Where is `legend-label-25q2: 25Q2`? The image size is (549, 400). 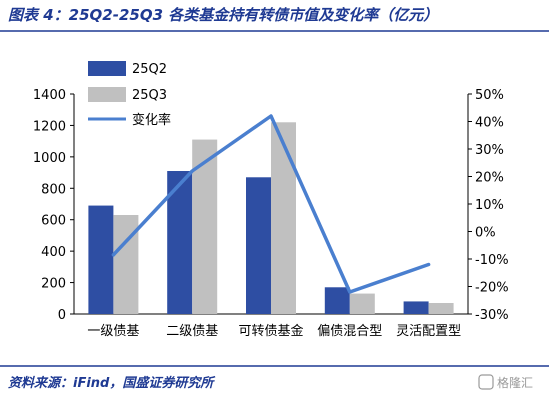 legend-label-25q2: 25Q2 is located at coordinates (149, 69).